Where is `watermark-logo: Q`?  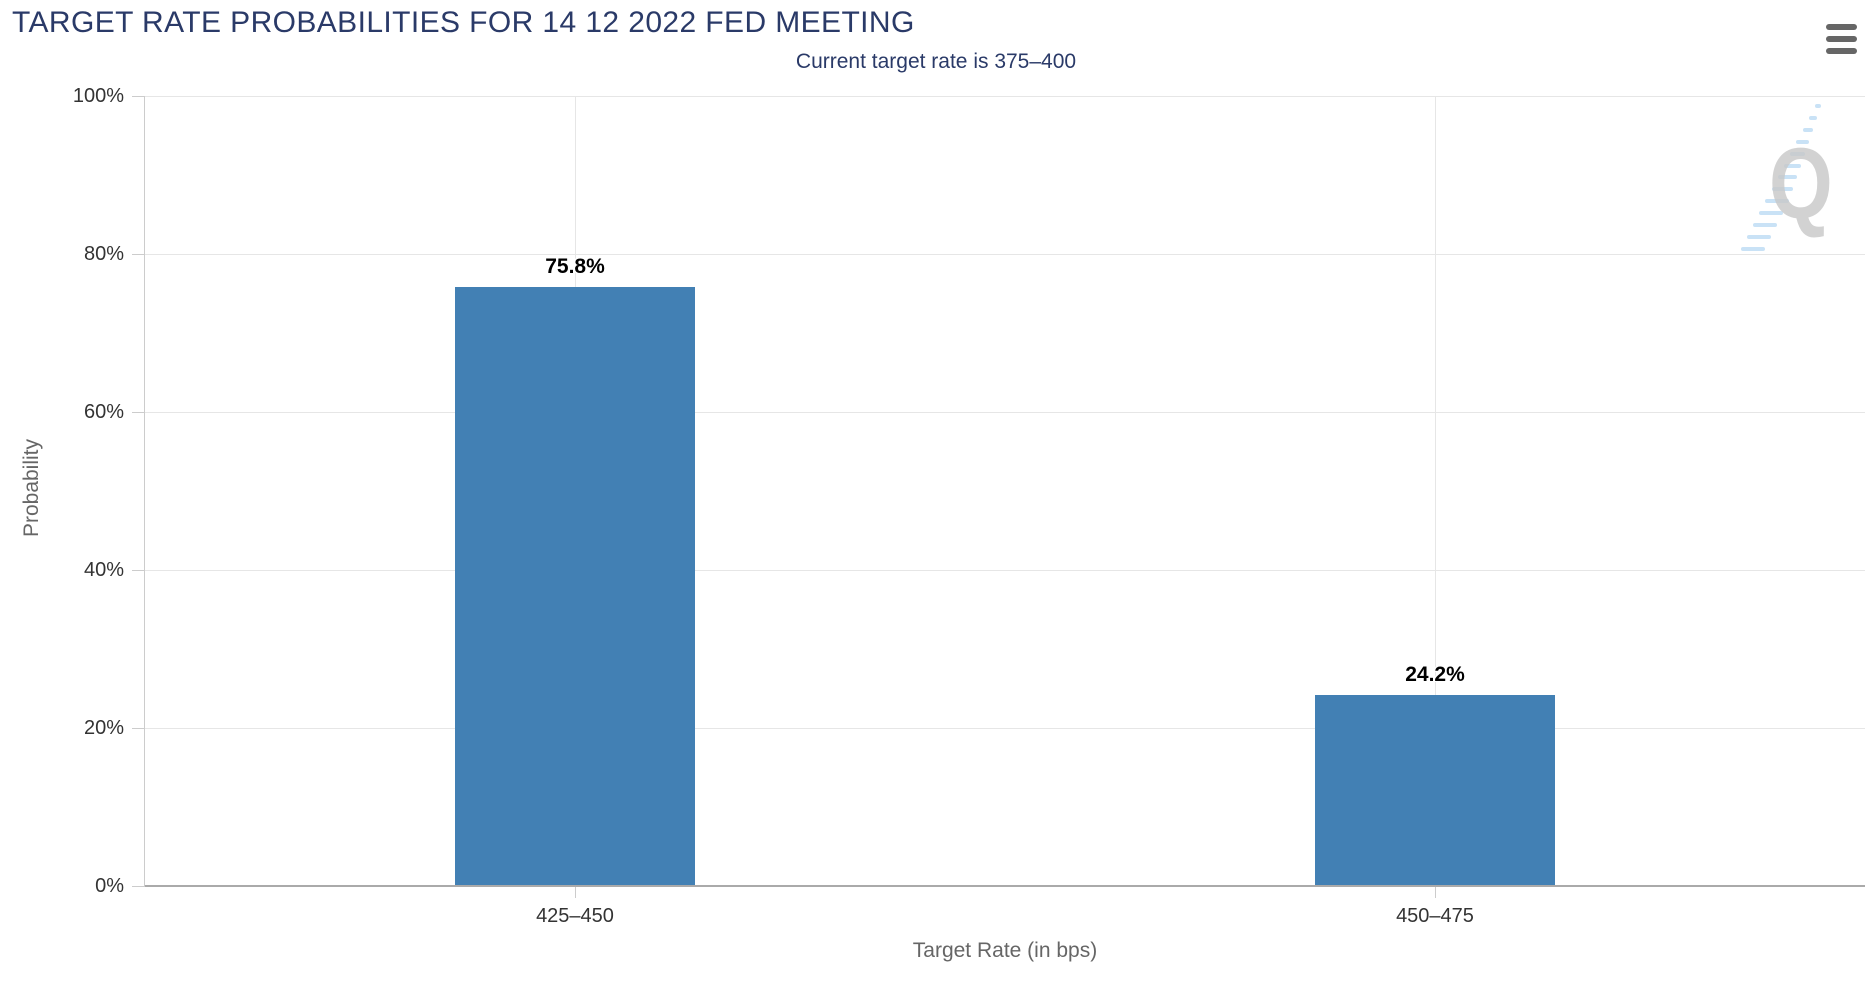
watermark-logo: Q is located at coordinates (1800, 180).